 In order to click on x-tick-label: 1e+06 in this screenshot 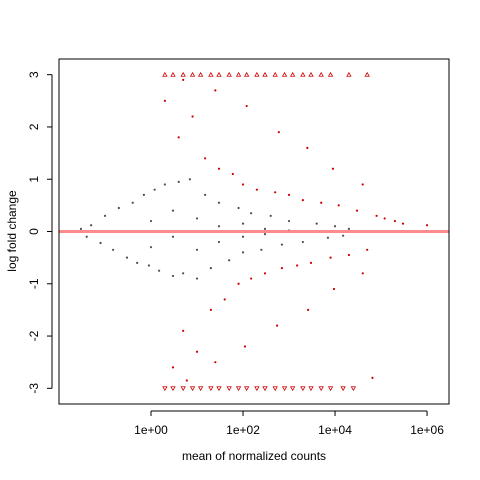, I will do `click(427, 430)`.